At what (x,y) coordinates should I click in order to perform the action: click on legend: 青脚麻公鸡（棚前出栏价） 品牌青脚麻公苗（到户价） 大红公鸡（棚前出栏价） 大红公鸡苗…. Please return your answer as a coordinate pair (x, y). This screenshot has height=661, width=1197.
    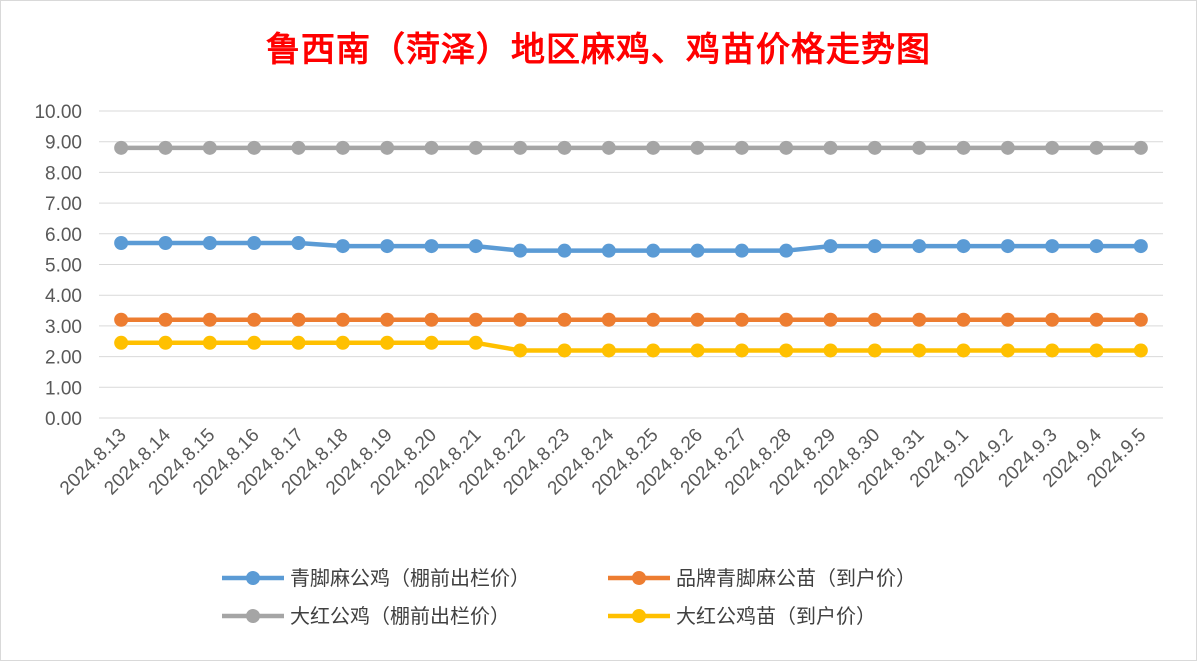
    Looking at the image, I should click on (569, 597).